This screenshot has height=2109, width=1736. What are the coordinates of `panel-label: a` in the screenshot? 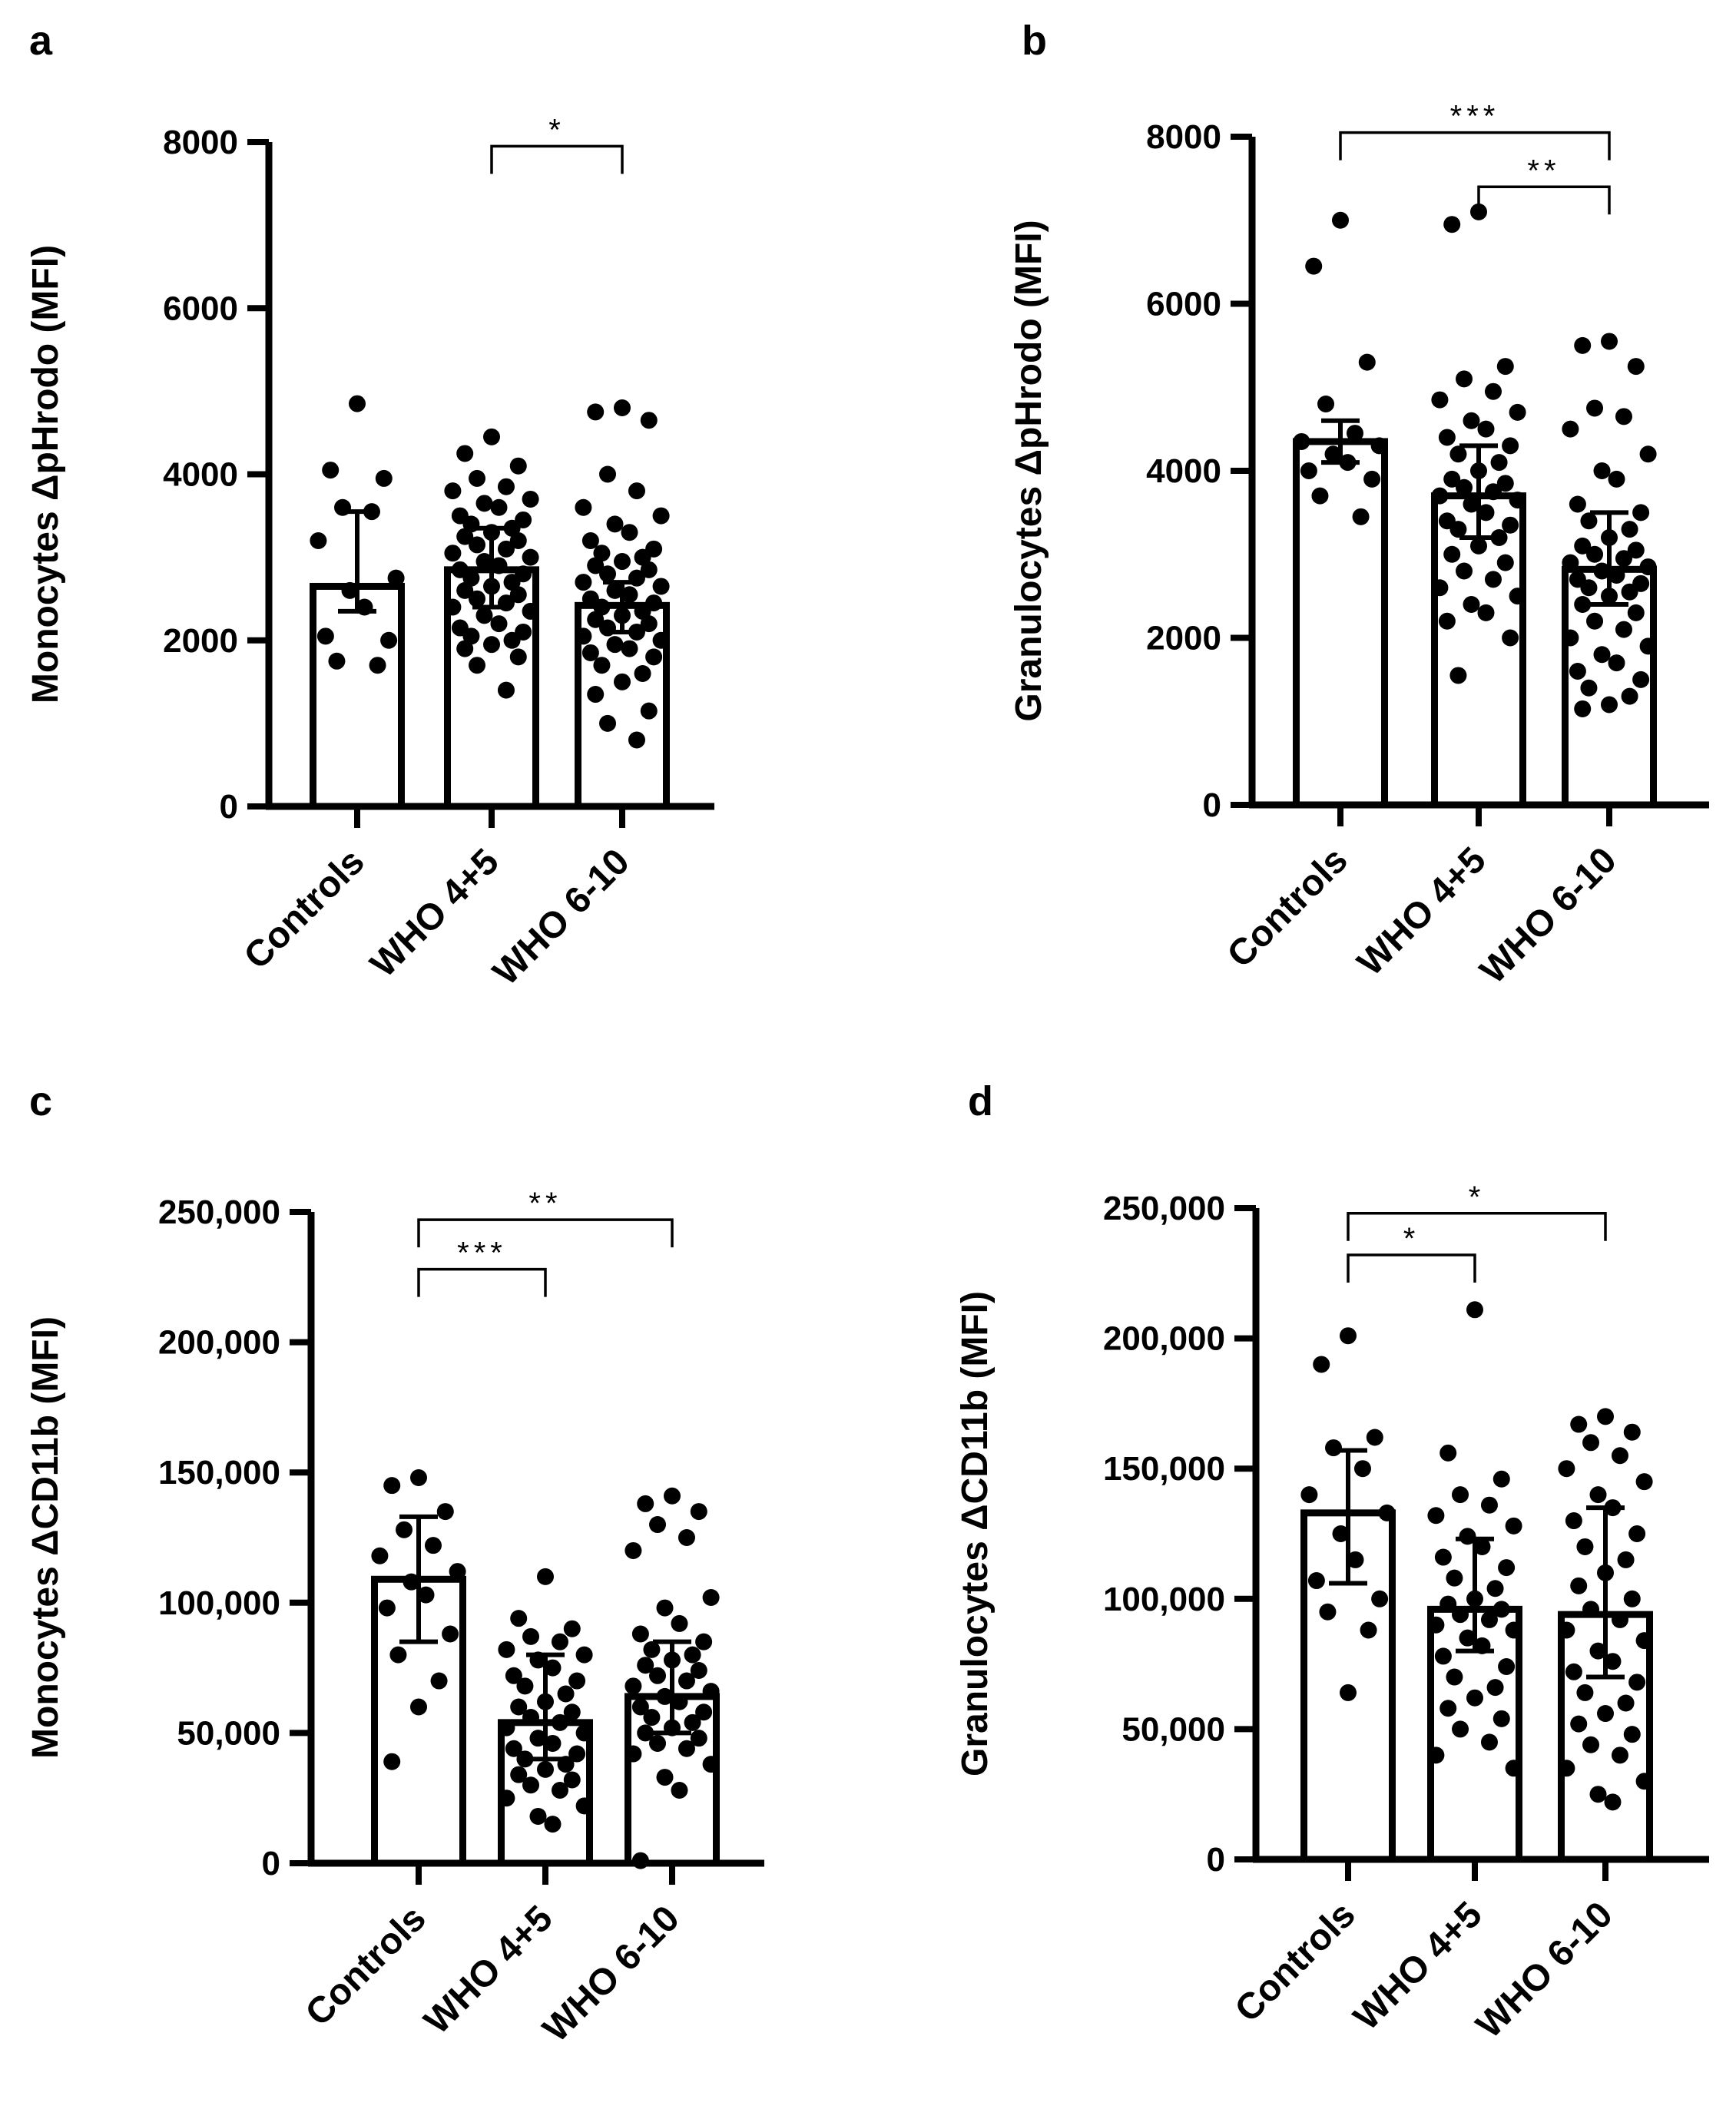 It's located at (41, 41).